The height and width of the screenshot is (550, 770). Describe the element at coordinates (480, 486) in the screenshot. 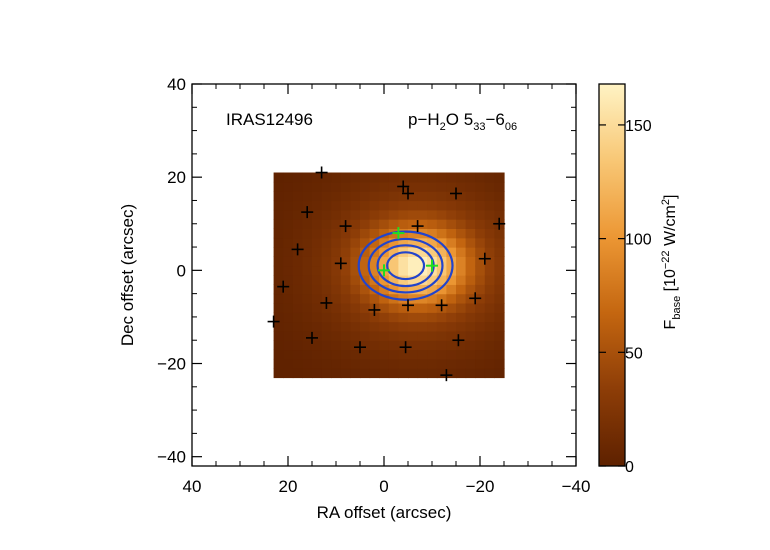

I see `x-tick-label: −20` at that location.